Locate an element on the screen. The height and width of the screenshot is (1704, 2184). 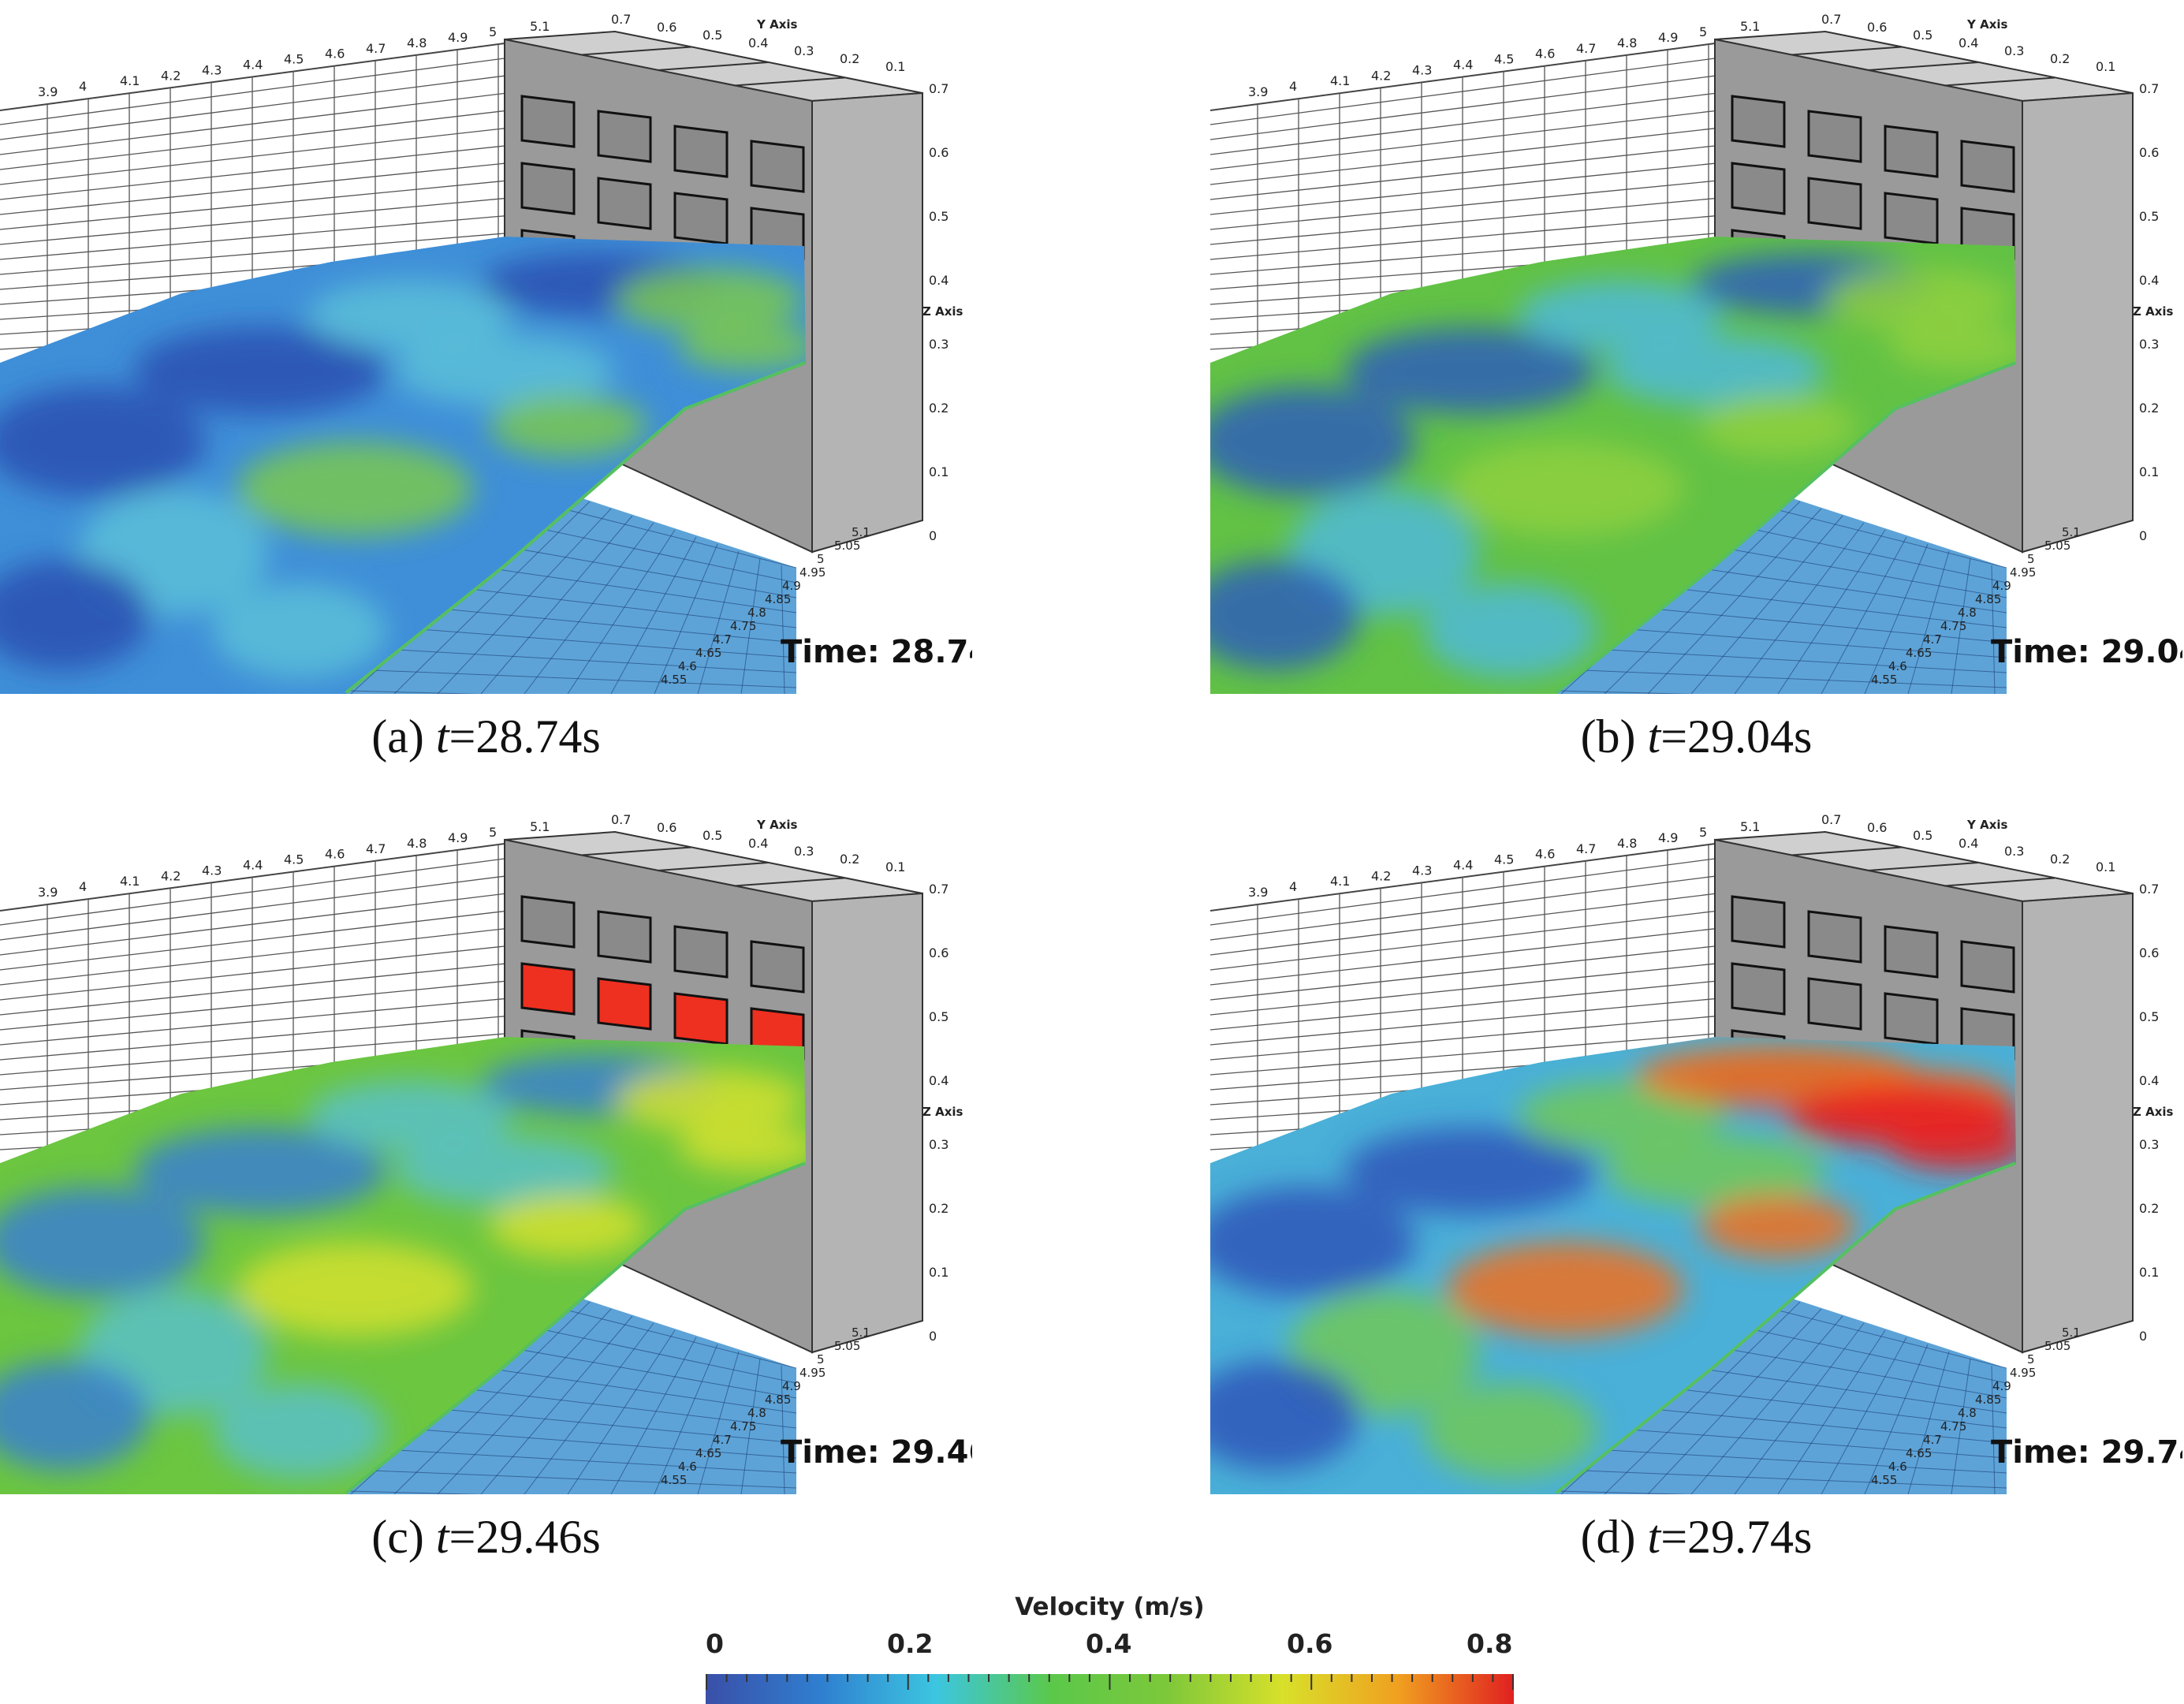
x-tick-label: 5 is located at coordinates (1703, 31).